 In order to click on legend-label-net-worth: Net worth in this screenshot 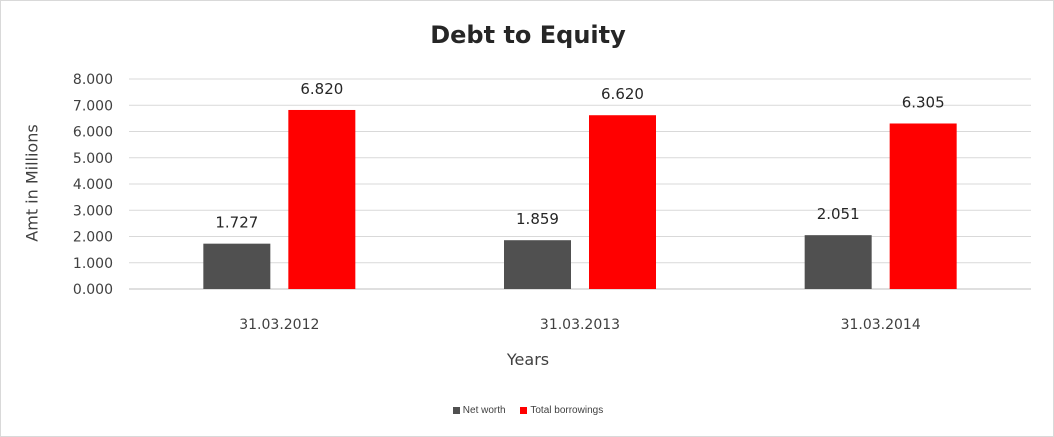, I will do `click(484, 410)`.